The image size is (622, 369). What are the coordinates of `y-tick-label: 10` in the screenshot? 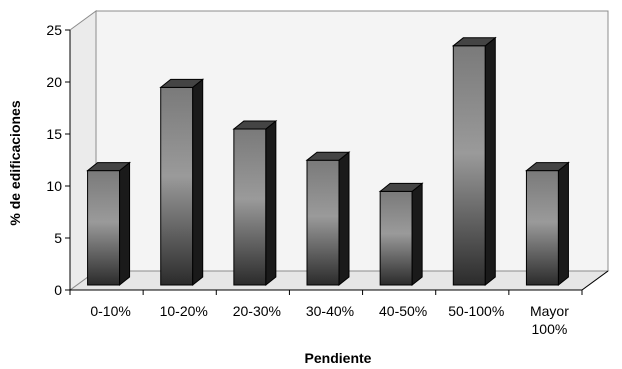 It's located at (54, 186).